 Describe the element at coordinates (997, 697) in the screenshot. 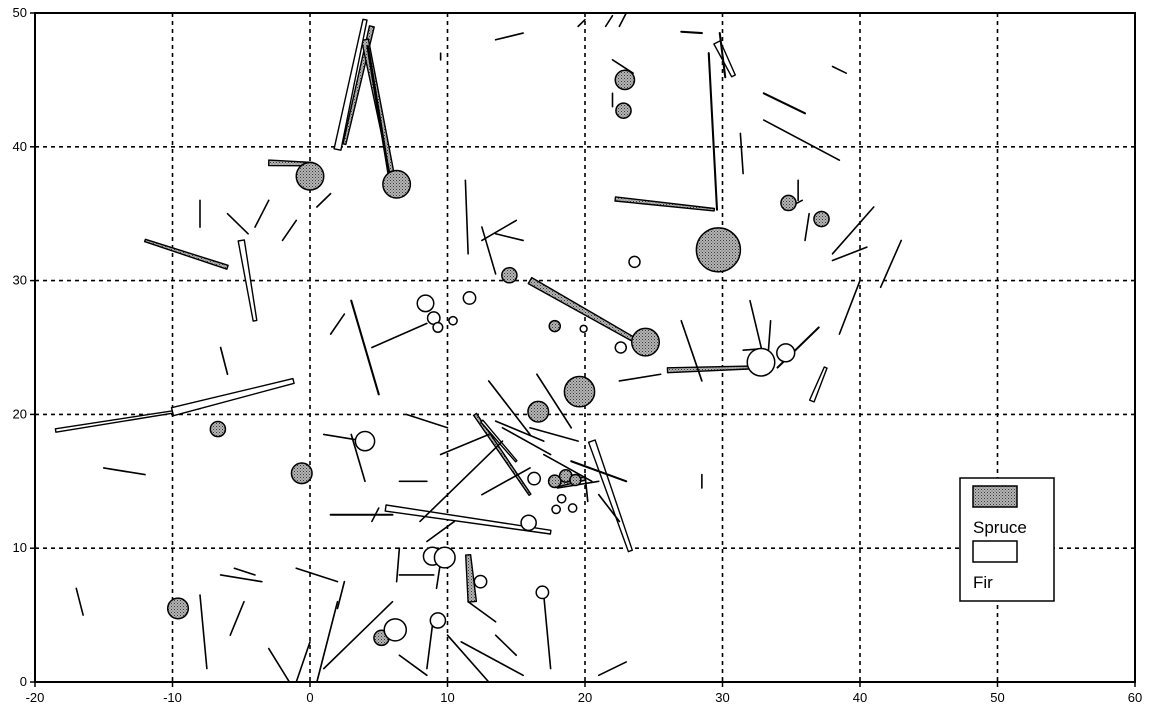

I see `x-tick-label: 50` at that location.